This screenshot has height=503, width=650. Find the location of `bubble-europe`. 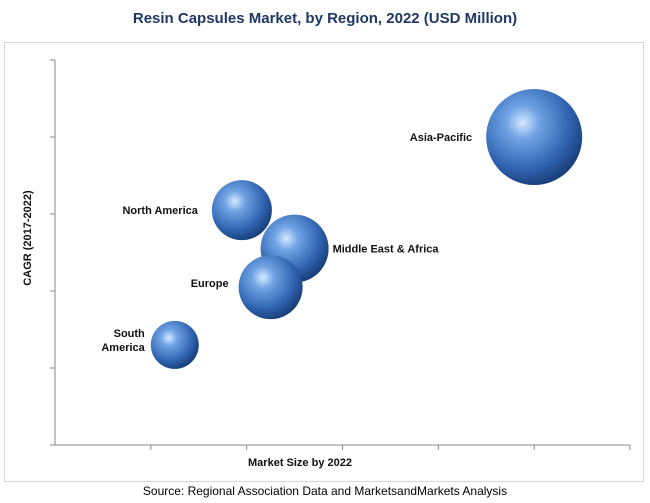

bubble-europe is located at coordinates (270, 287).